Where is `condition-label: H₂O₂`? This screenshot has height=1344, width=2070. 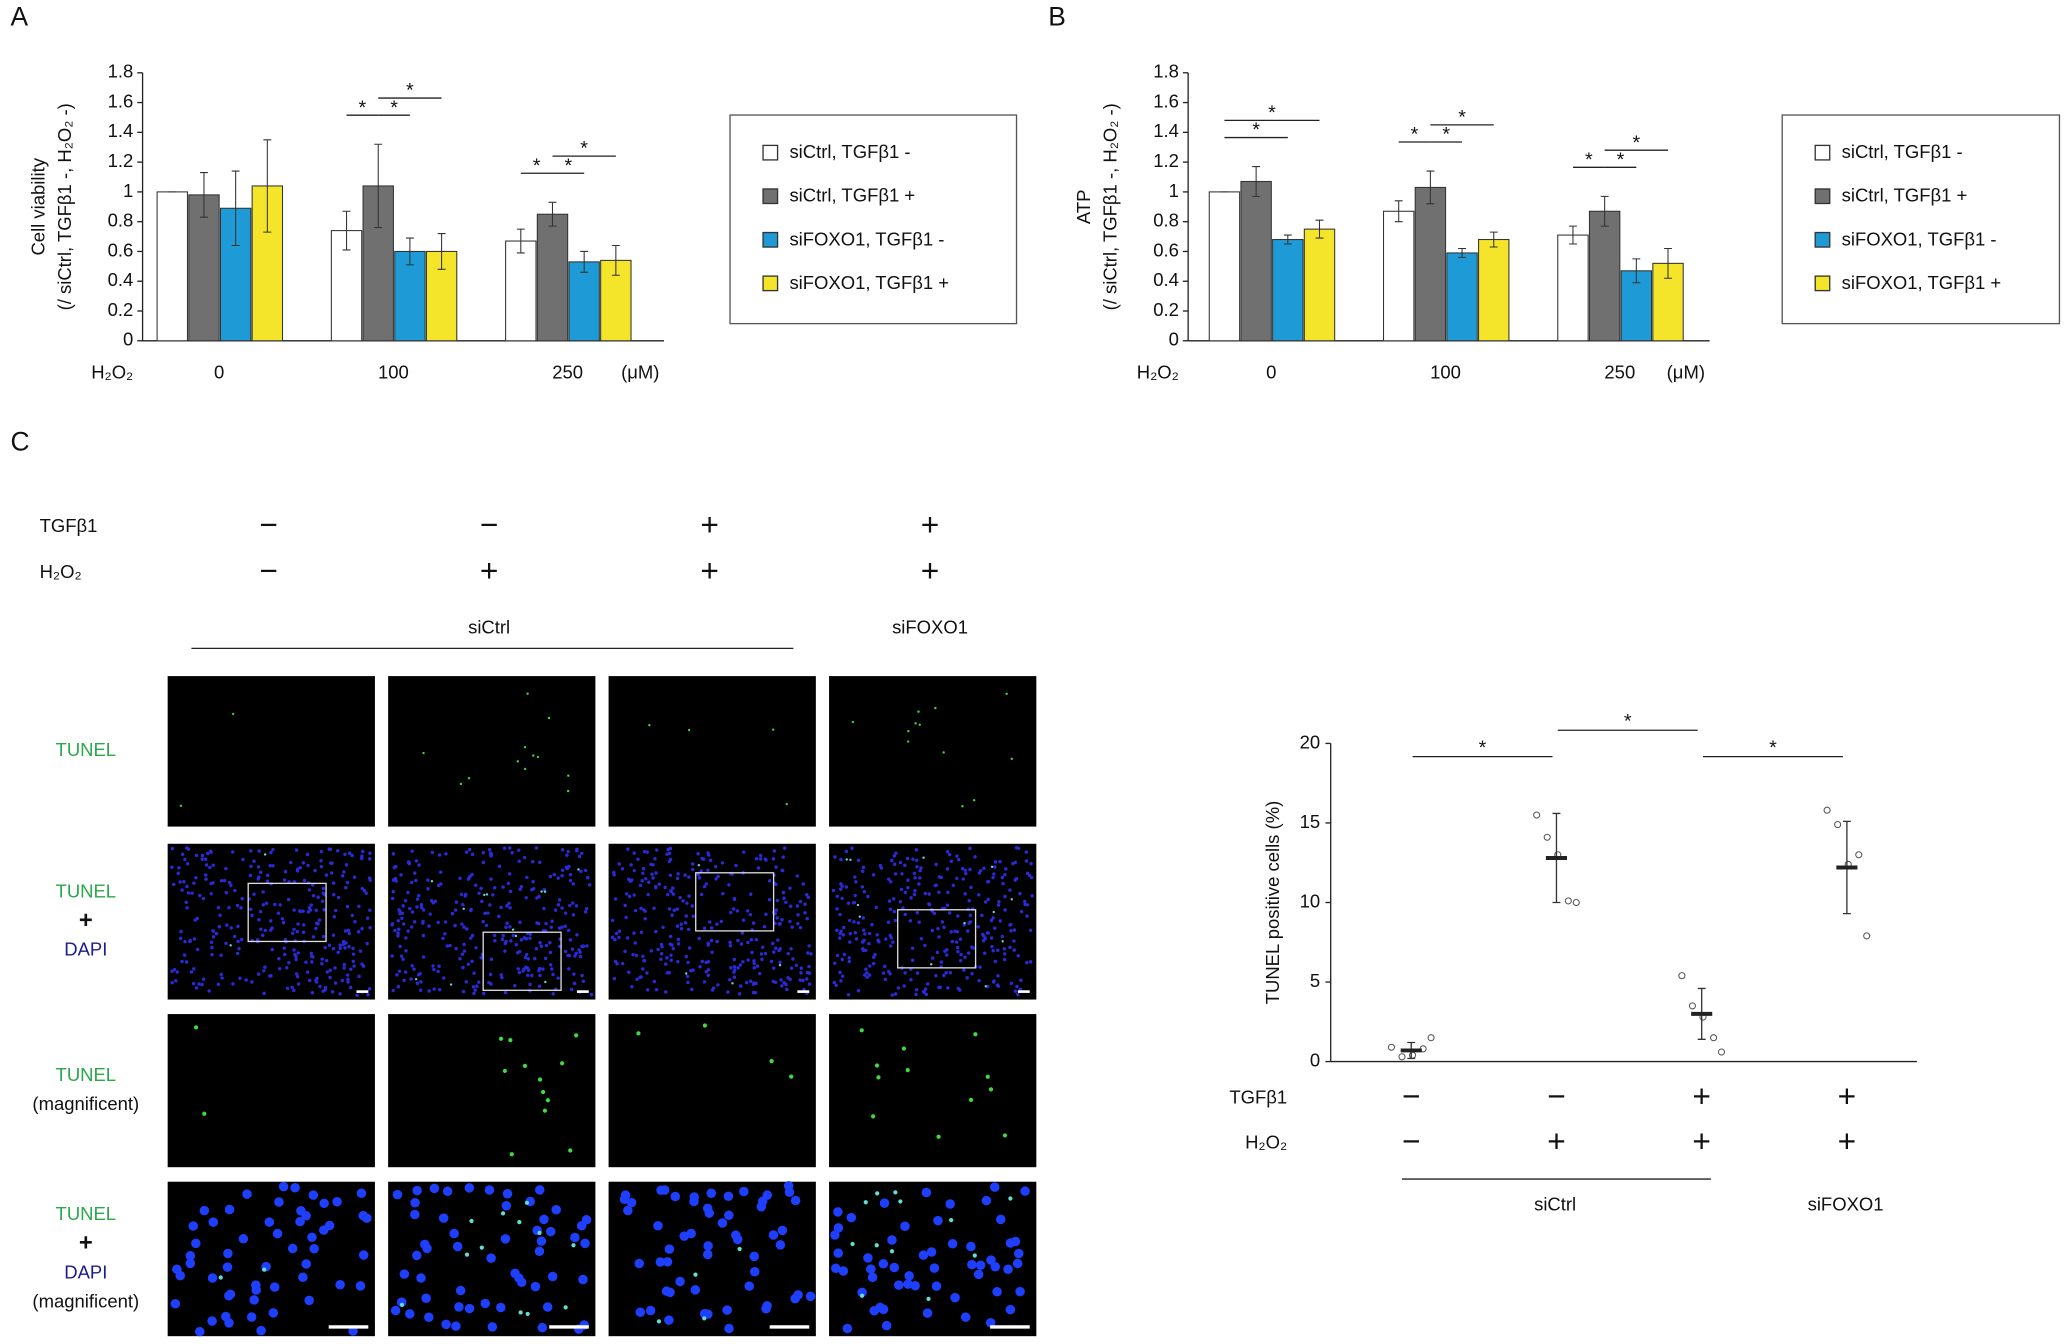
condition-label: H₂O₂ is located at coordinates (1266, 1141).